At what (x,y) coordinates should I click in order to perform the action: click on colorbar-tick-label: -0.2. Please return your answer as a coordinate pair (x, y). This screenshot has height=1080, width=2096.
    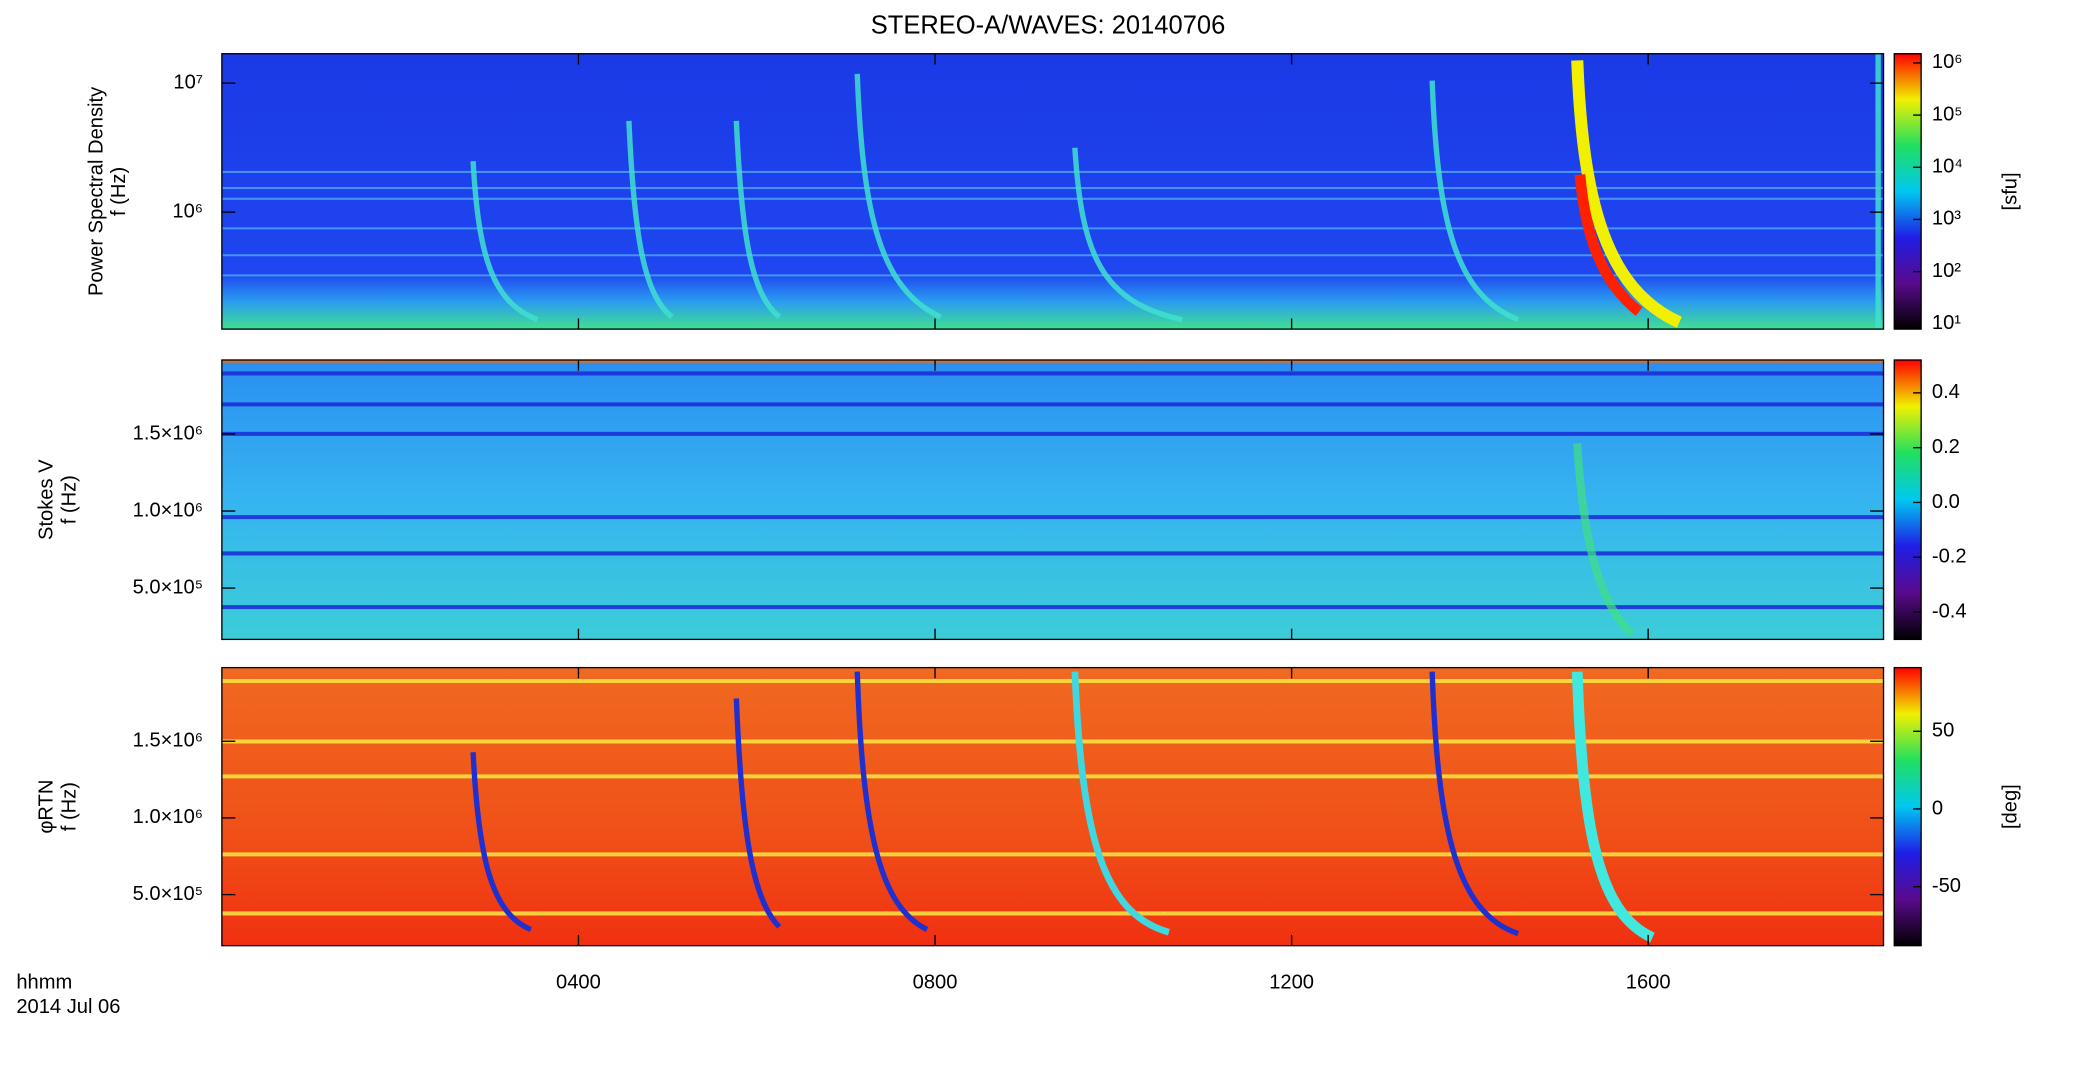
    Looking at the image, I should click on (1949, 557).